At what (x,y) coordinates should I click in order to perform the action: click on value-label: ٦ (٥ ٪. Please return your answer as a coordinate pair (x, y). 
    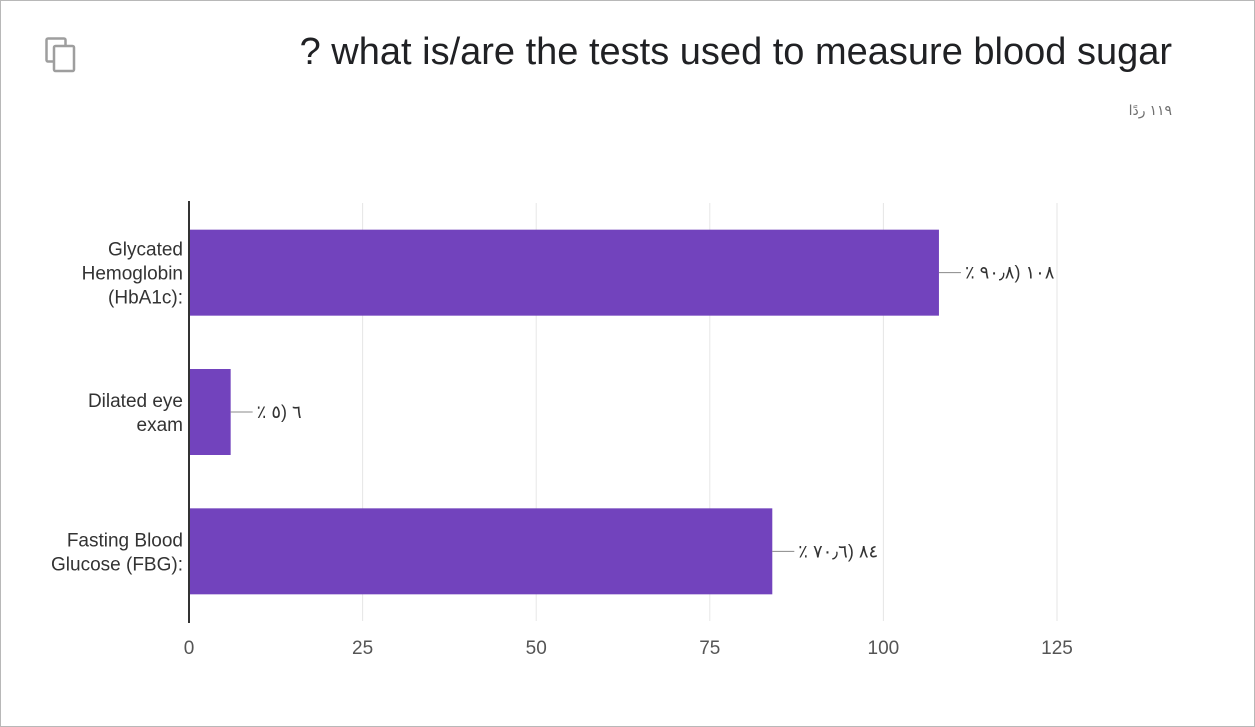
    Looking at the image, I should click on (279, 412).